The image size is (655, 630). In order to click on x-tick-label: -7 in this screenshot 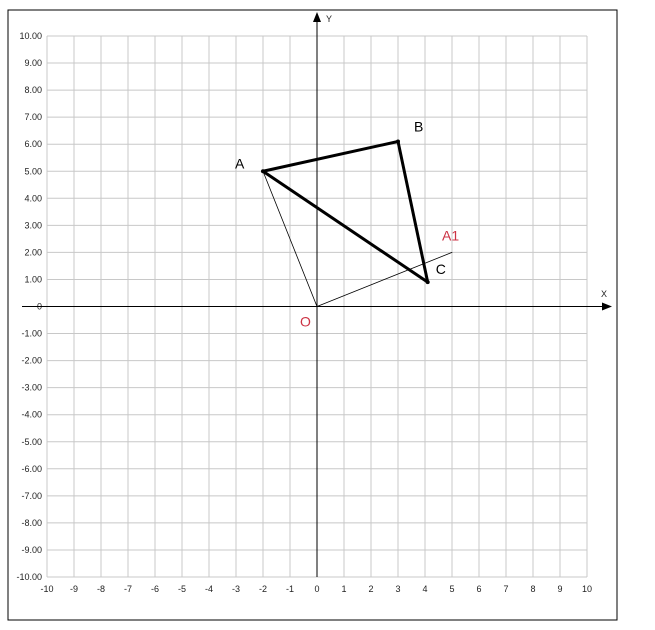, I will do `click(128, 589)`.